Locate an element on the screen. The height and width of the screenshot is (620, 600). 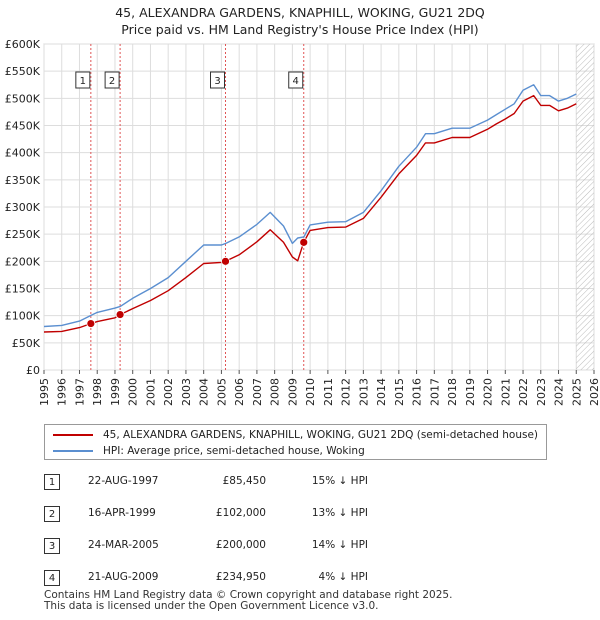
sale-price: £200,000 is located at coordinates (240, 545).